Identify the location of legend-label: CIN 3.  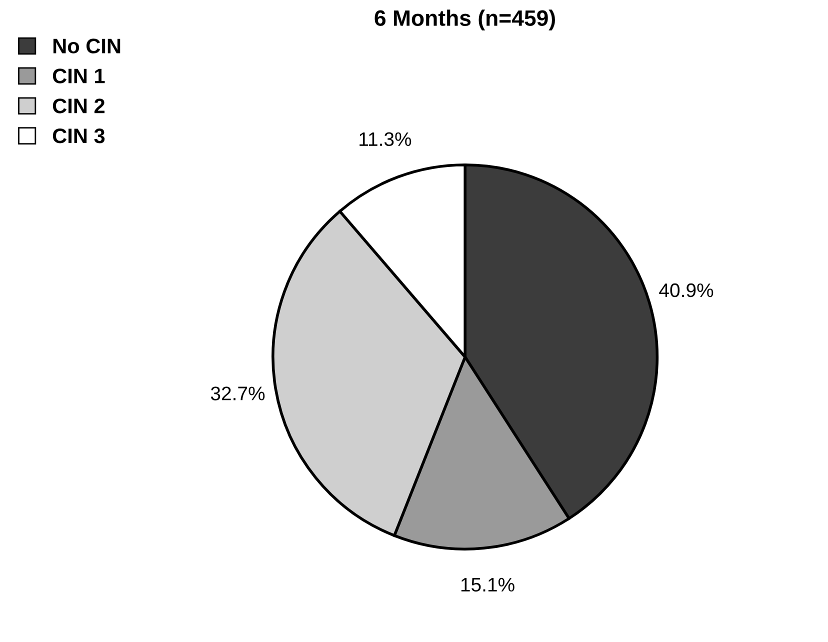
(78, 136).